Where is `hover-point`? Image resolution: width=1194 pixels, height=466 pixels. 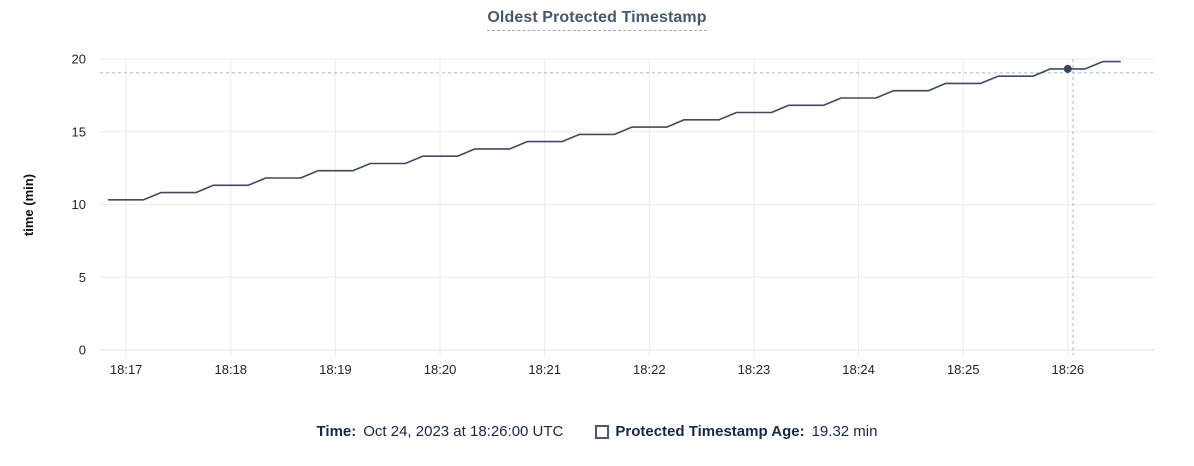
hover-point is located at coordinates (1067, 68).